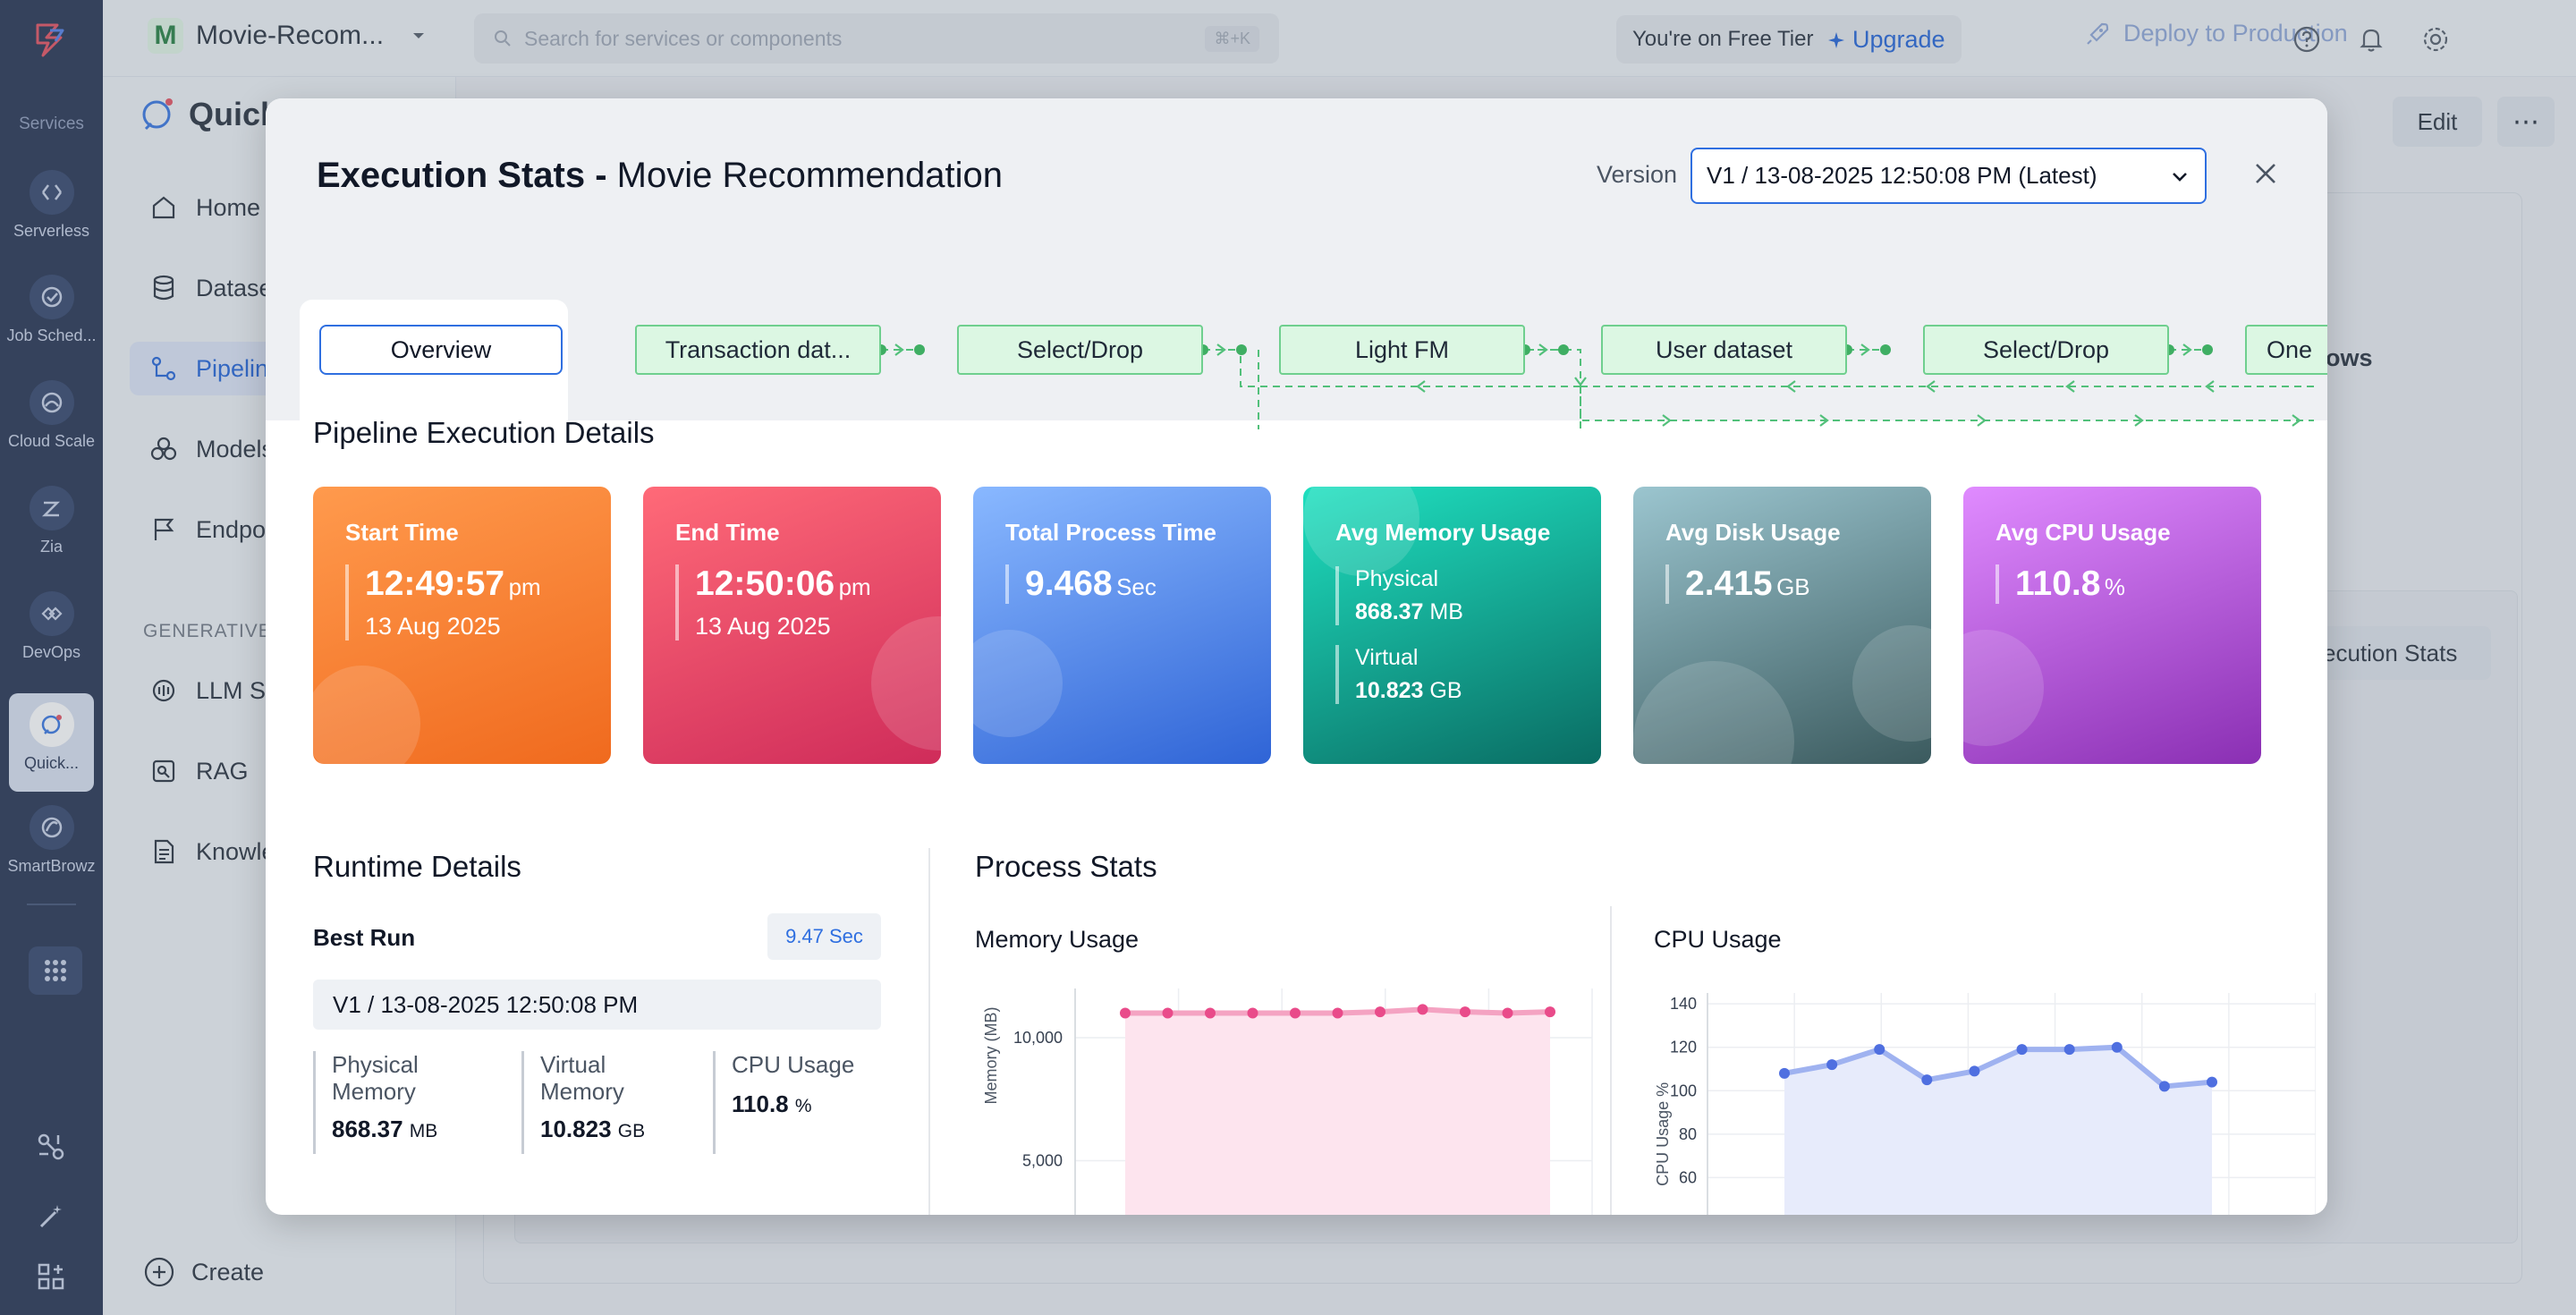  Describe the element at coordinates (2526, 122) in the screenshot. I see `more-options-button: ⋯` at that location.